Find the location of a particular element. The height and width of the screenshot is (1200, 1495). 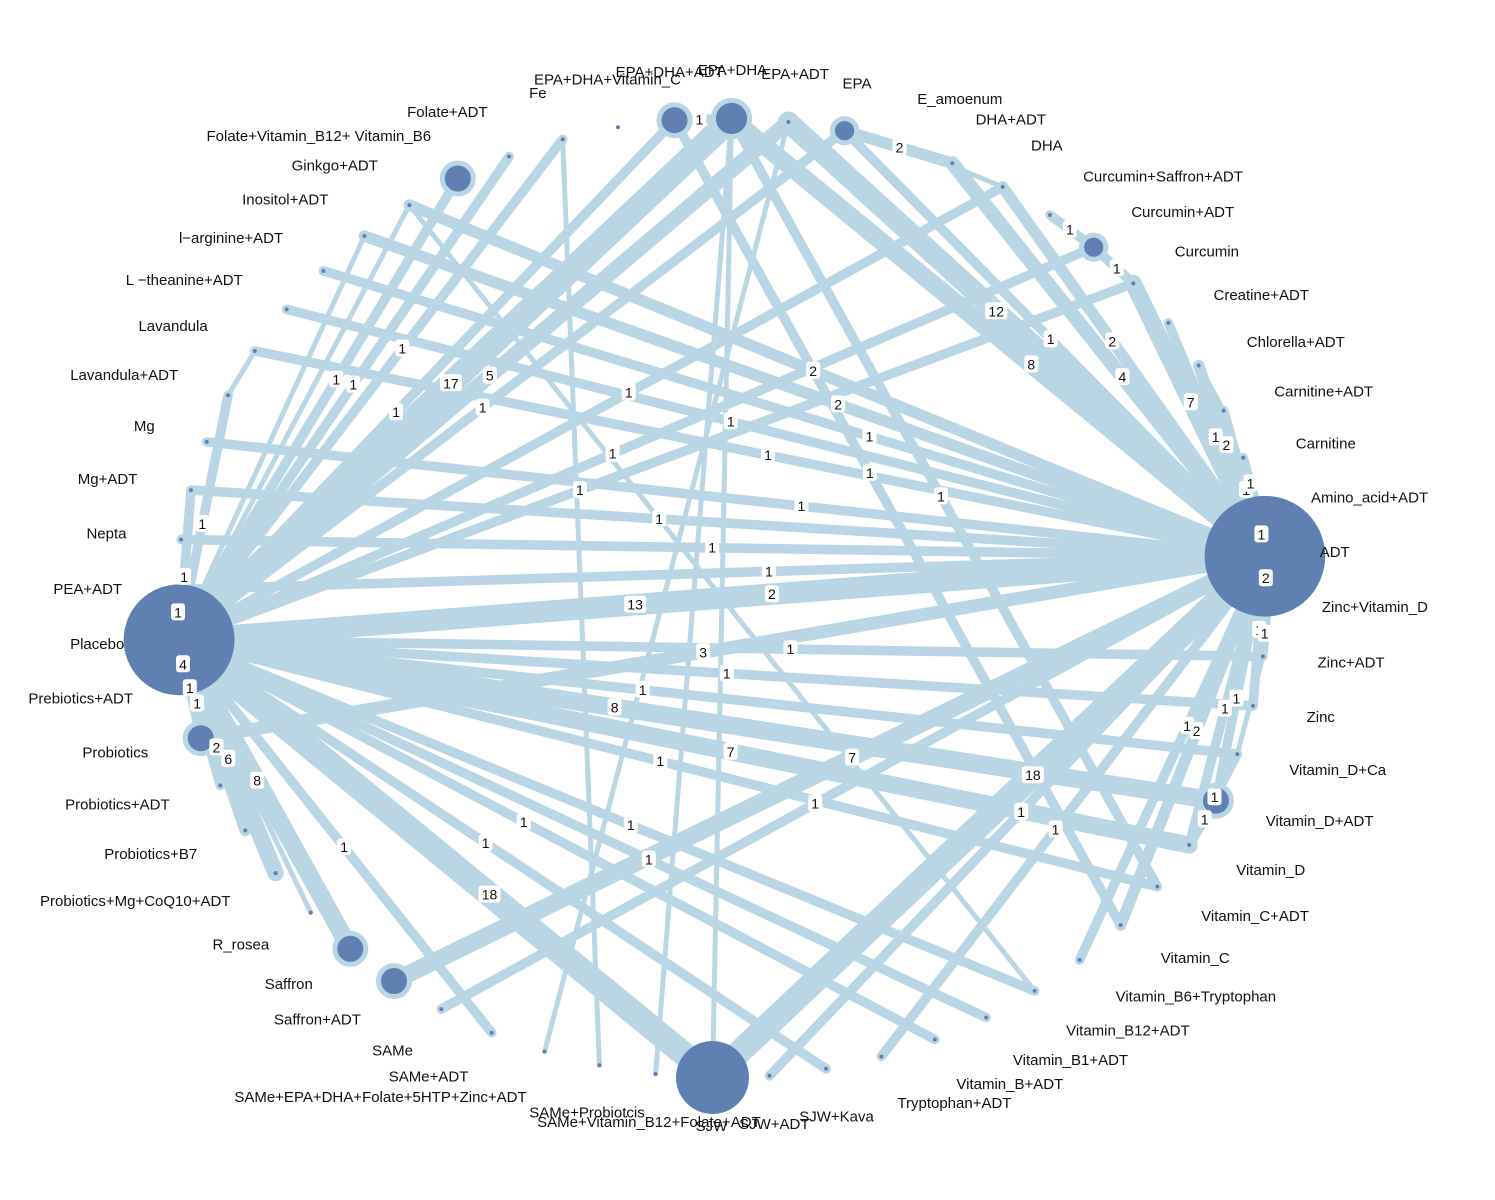

node-Nepta is located at coordinates (181, 539).